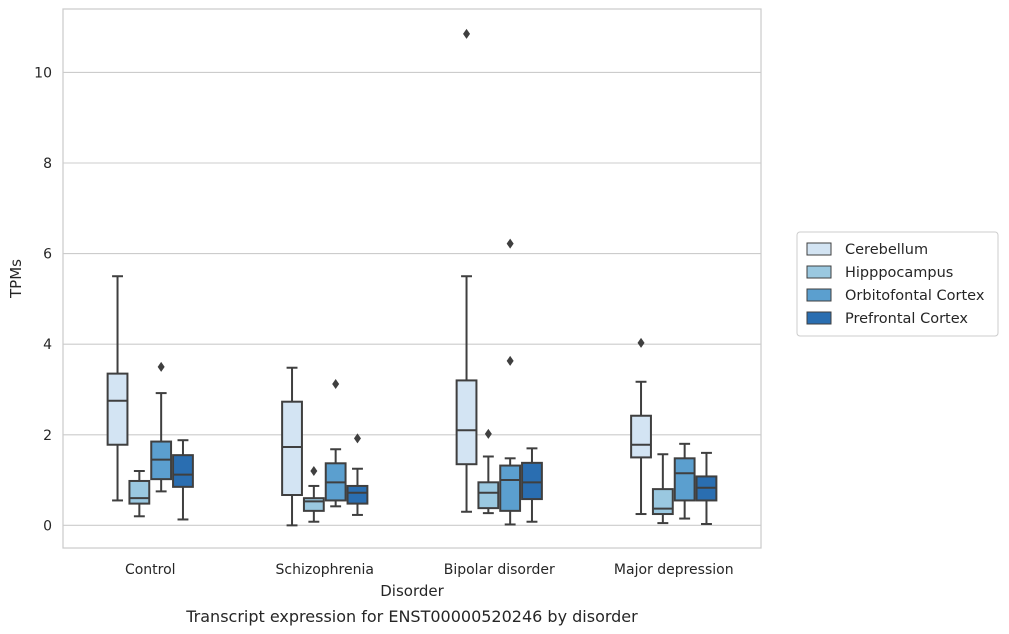  I want to click on y-tick-label: 4, so click(47, 345).